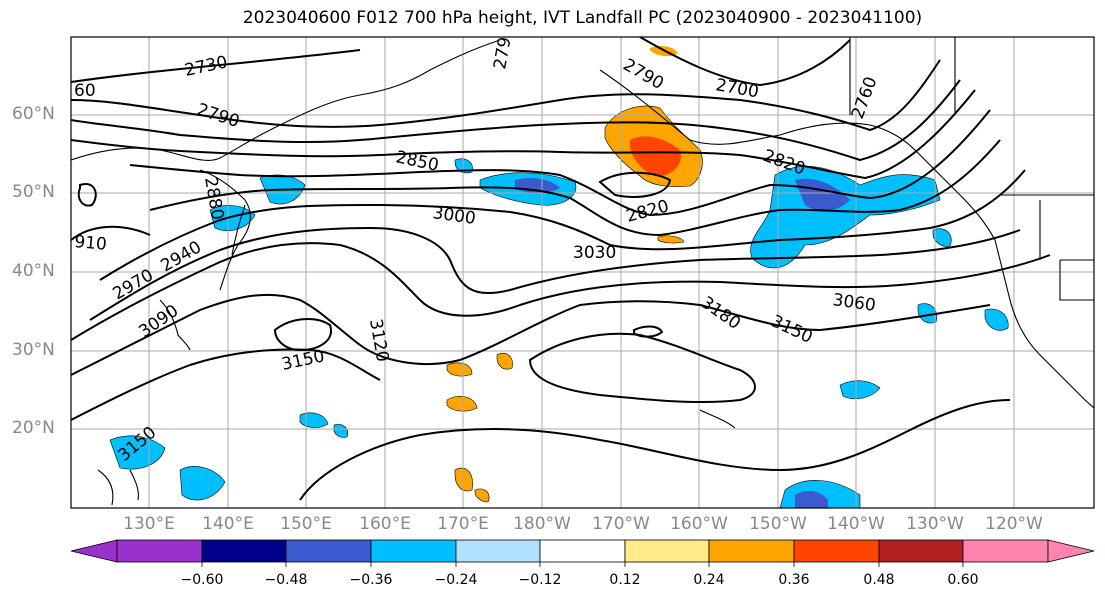 This screenshot has width=1105, height=601. I want to click on colorbar-extend-high, so click(1071, 551).